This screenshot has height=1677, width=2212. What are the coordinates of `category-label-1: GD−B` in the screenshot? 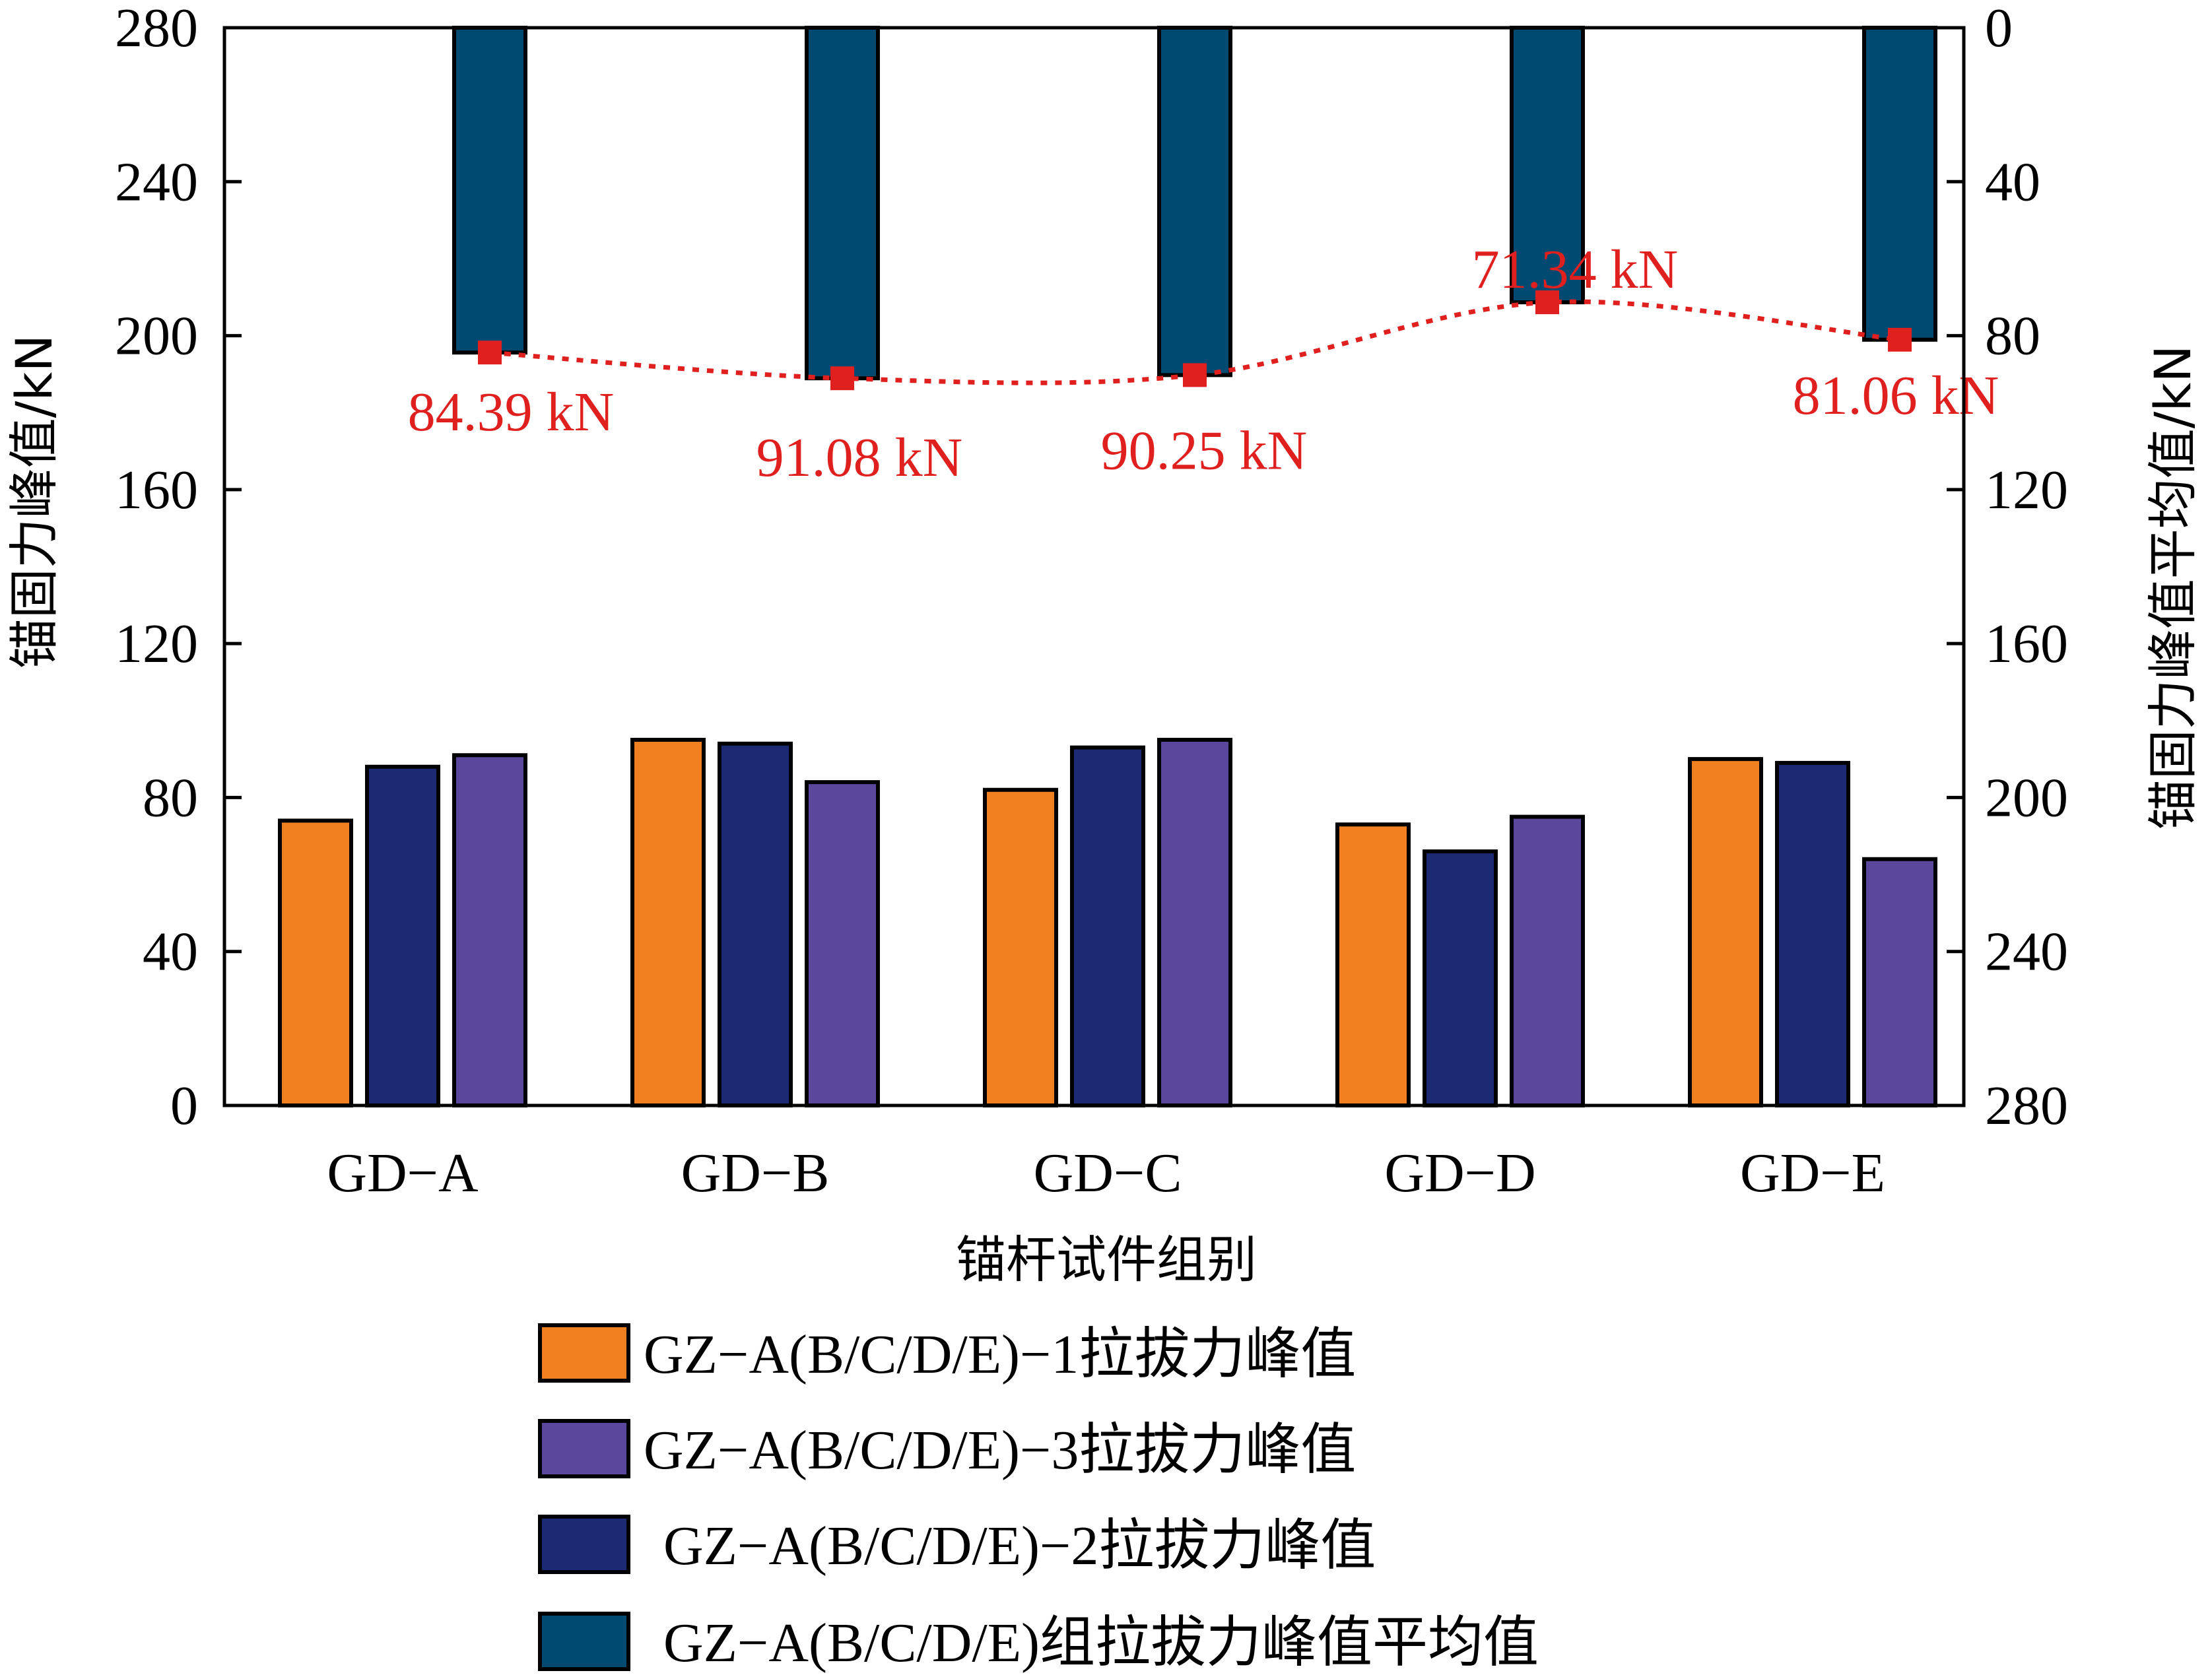 It's located at (755, 1173).